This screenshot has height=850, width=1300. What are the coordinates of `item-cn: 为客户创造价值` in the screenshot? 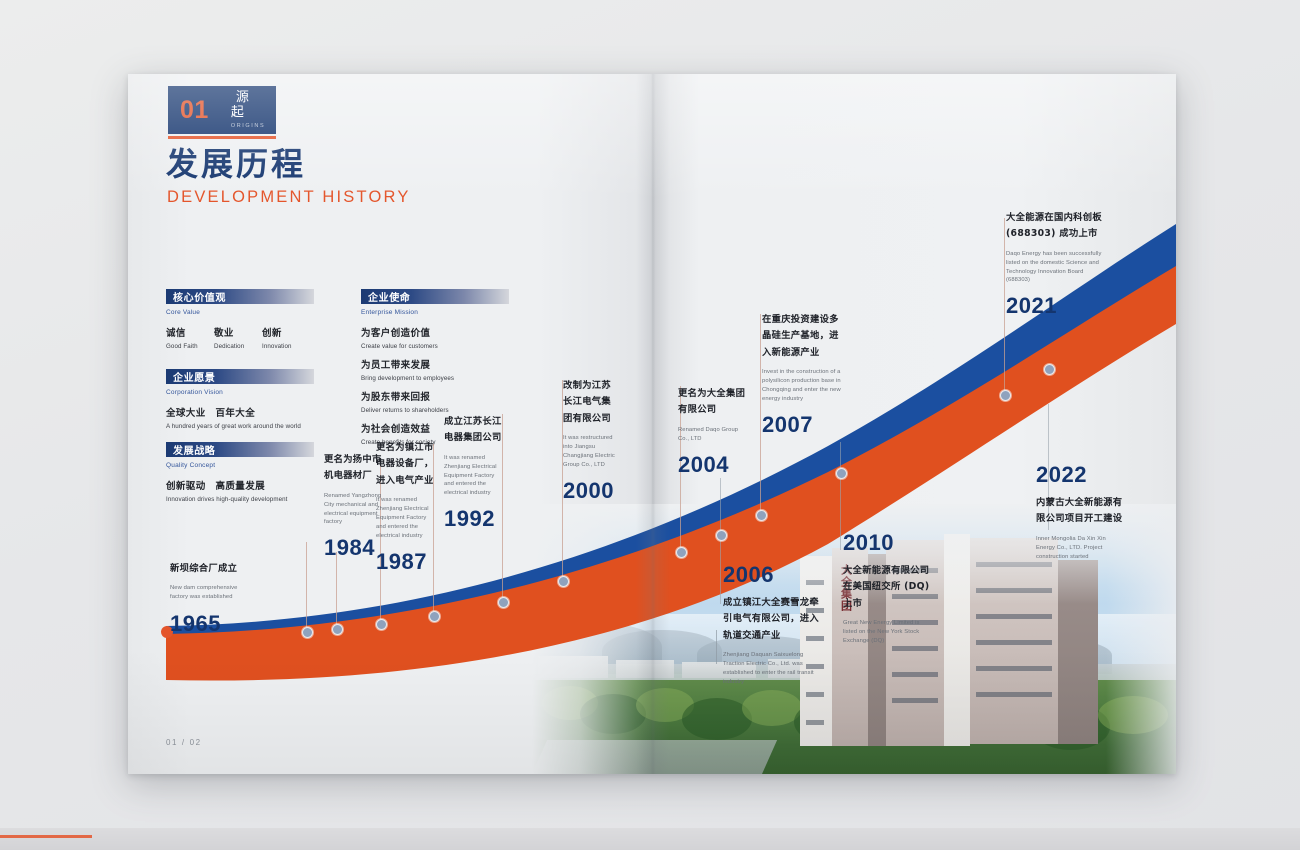 It's located at (396, 333).